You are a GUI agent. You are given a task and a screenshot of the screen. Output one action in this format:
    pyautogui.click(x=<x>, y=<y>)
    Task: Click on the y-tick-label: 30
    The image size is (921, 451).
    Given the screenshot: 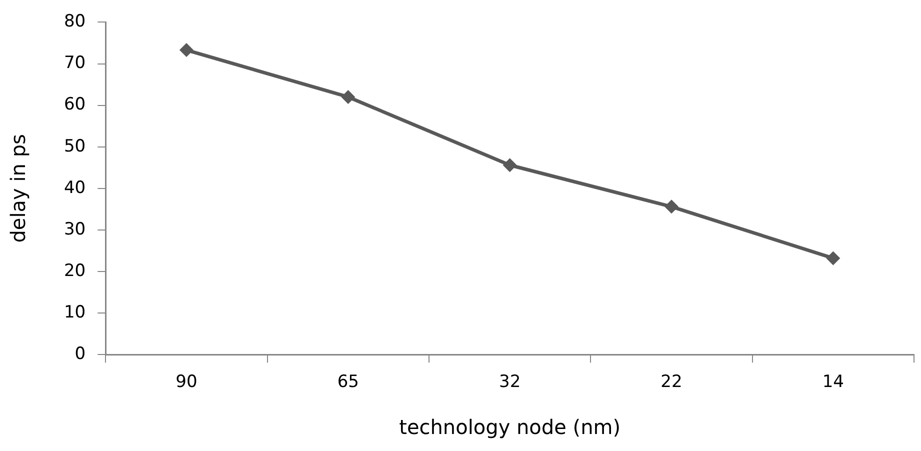 What is the action you would take?
    pyautogui.click(x=75, y=229)
    